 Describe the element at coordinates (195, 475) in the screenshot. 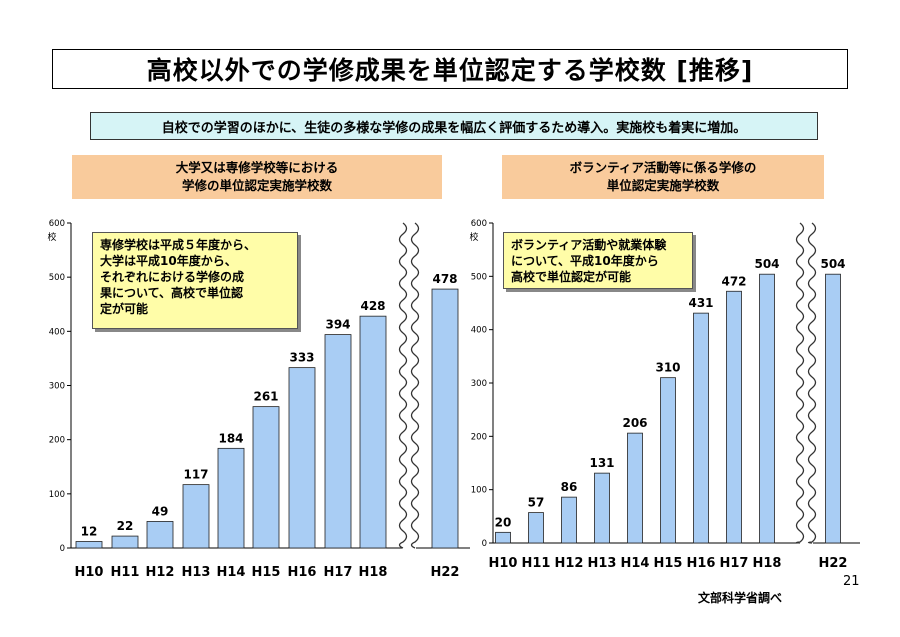

I see `left-data-label: 117` at that location.